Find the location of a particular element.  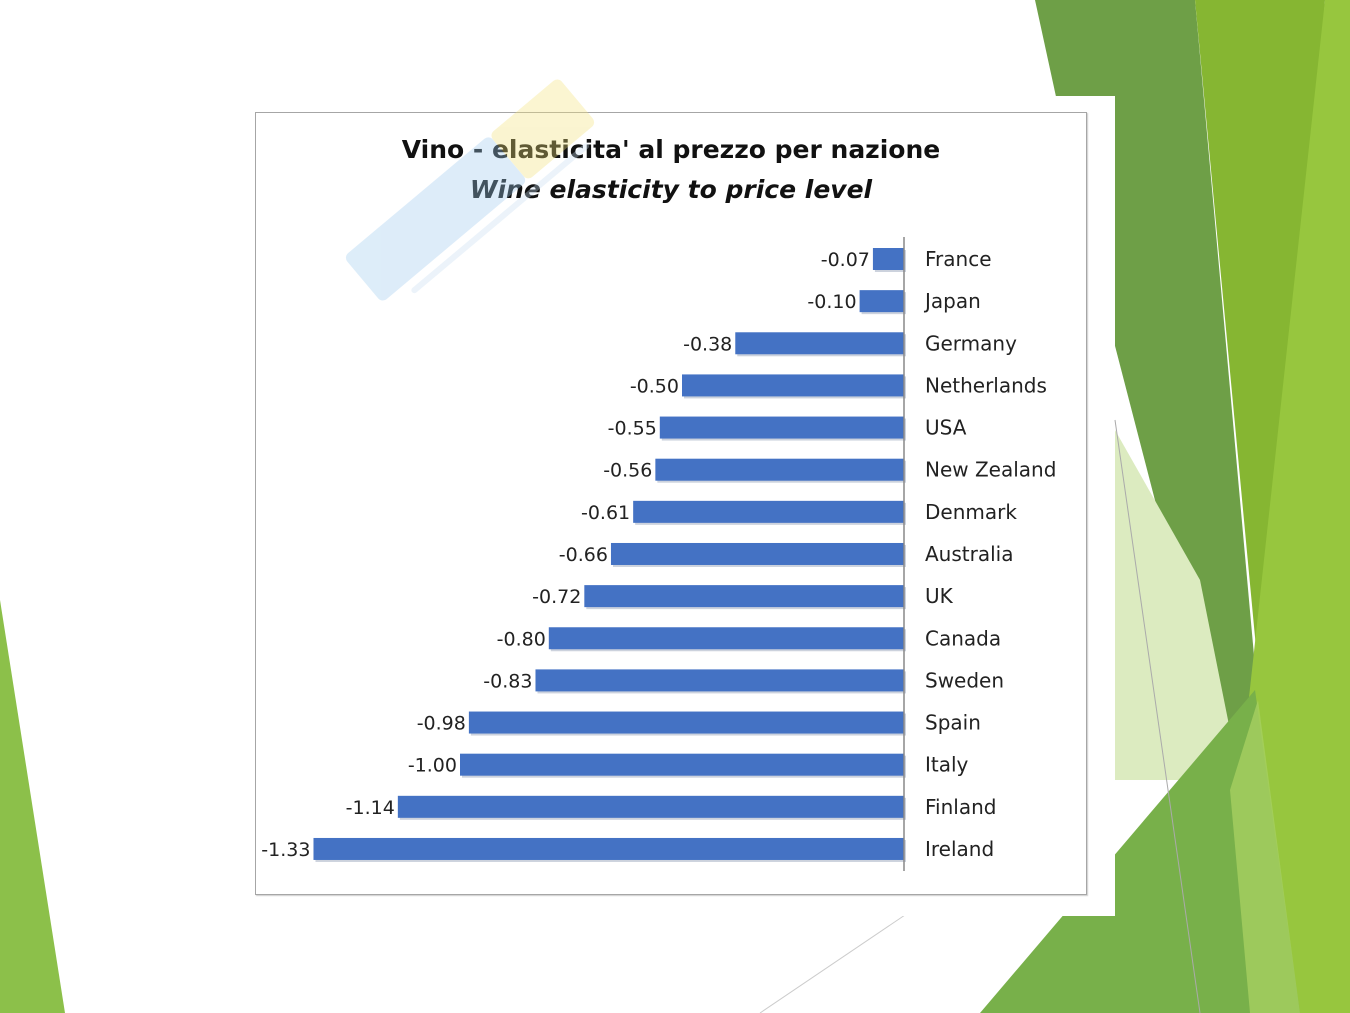

category-label: Denmark is located at coordinates (971, 512).